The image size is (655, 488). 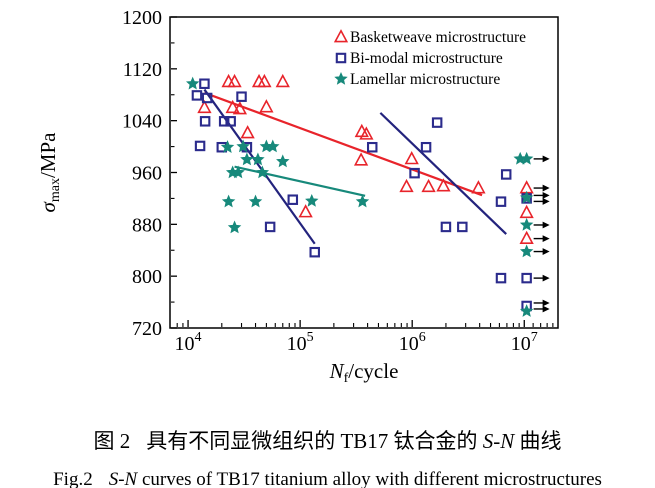 What do you see at coordinates (300, 181) in the screenshot?
I see `trend-line-lamellar` at bounding box center [300, 181].